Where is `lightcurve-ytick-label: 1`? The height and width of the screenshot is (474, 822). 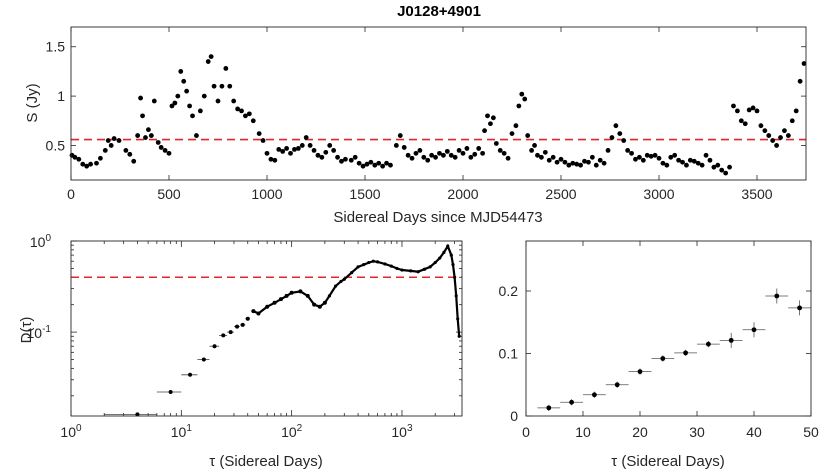 lightcurve-ytick-label: 1 is located at coordinates (61, 96).